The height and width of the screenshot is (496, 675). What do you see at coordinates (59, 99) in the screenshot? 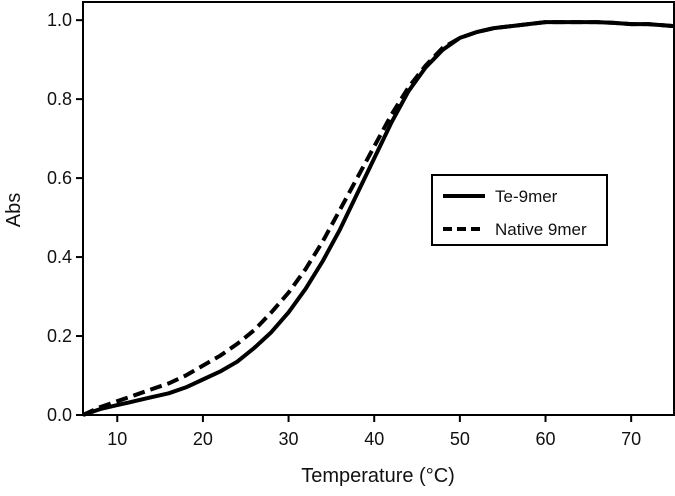
I see `y-tick-label: 0.8` at bounding box center [59, 99].